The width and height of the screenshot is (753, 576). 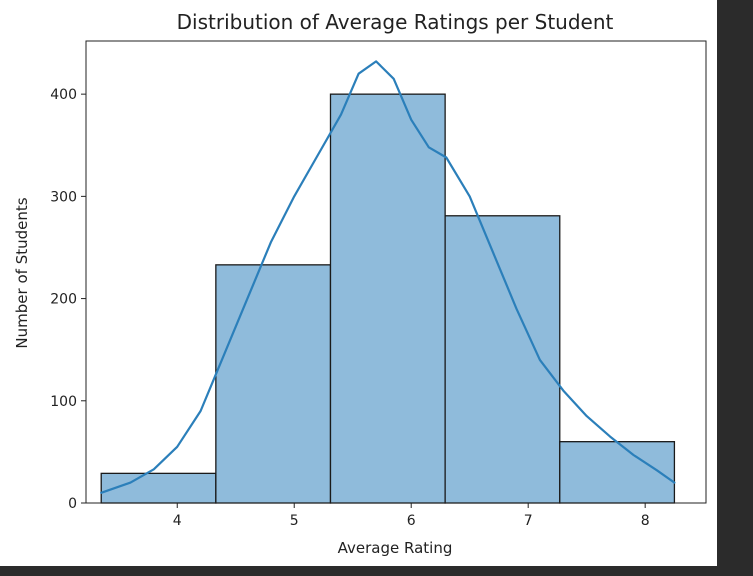 What do you see at coordinates (411, 521) in the screenshot?
I see `x-tick-label: 6` at bounding box center [411, 521].